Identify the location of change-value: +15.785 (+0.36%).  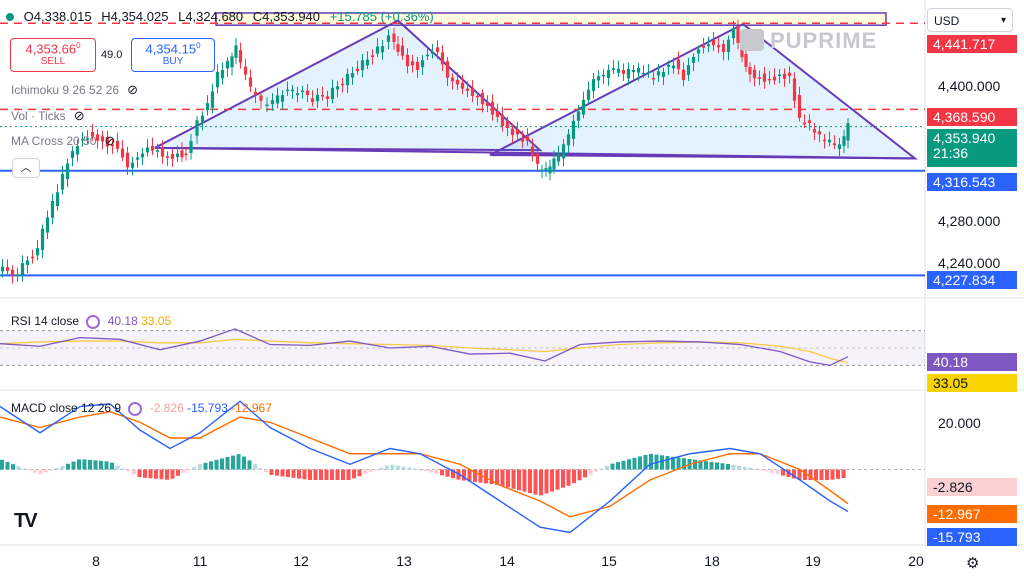
(381, 16).